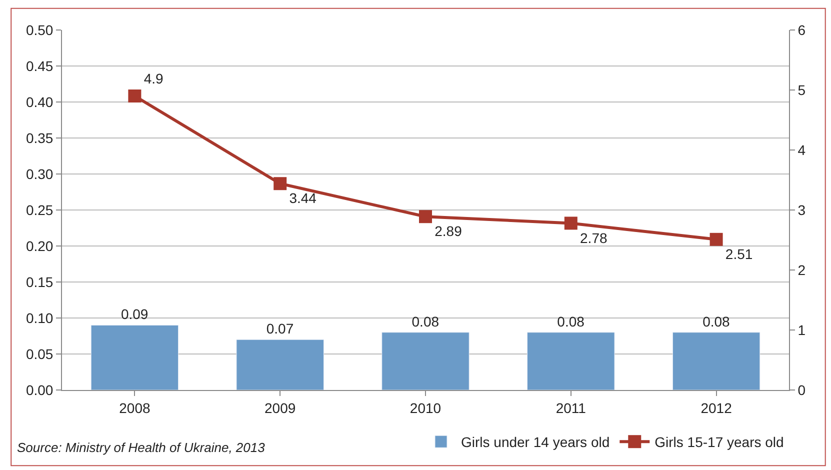 Image resolution: width=831 pixels, height=470 pixels. What do you see at coordinates (40, 354) in the screenshot?
I see `y-tick-label: 0.05` at bounding box center [40, 354].